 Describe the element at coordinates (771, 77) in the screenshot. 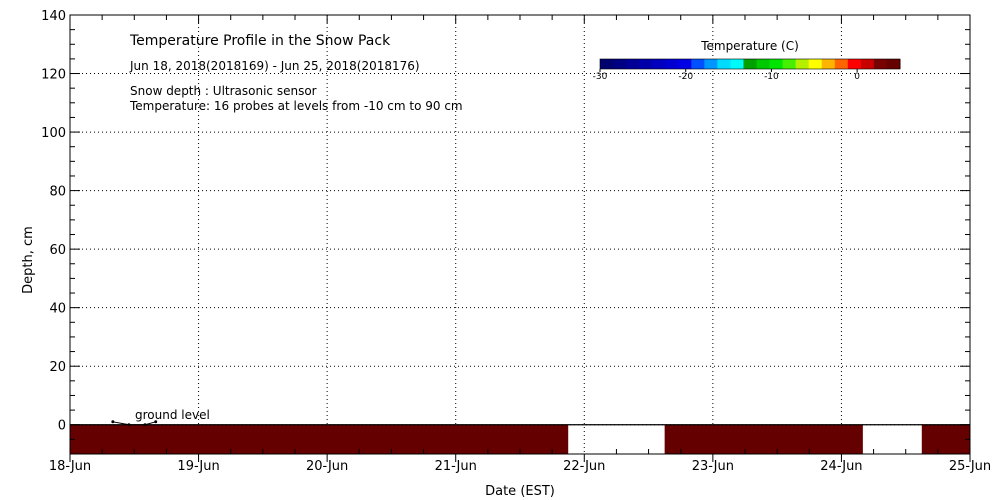

I see `colorbar-tick-label: -10` at that location.